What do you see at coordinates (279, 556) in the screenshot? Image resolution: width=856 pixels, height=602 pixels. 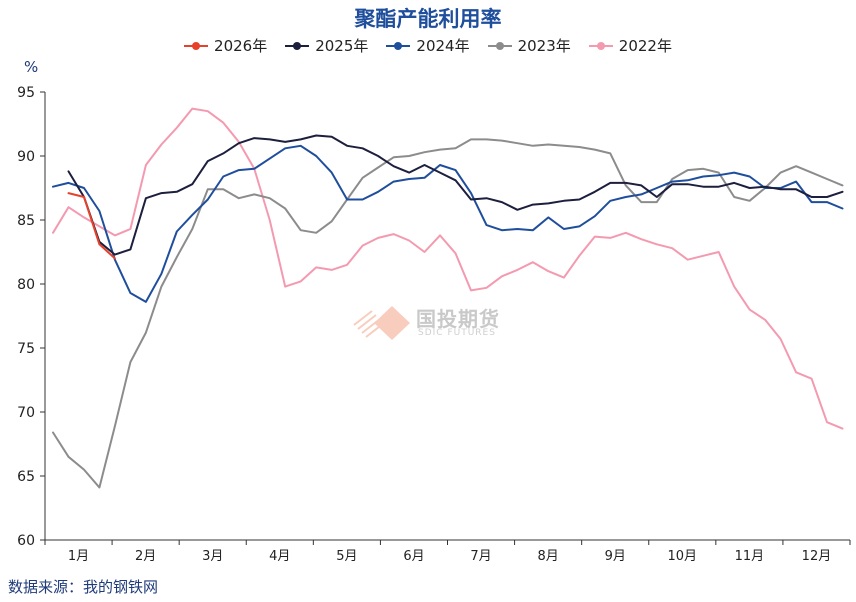 I see `x-tick-label: 4月` at bounding box center [279, 556].